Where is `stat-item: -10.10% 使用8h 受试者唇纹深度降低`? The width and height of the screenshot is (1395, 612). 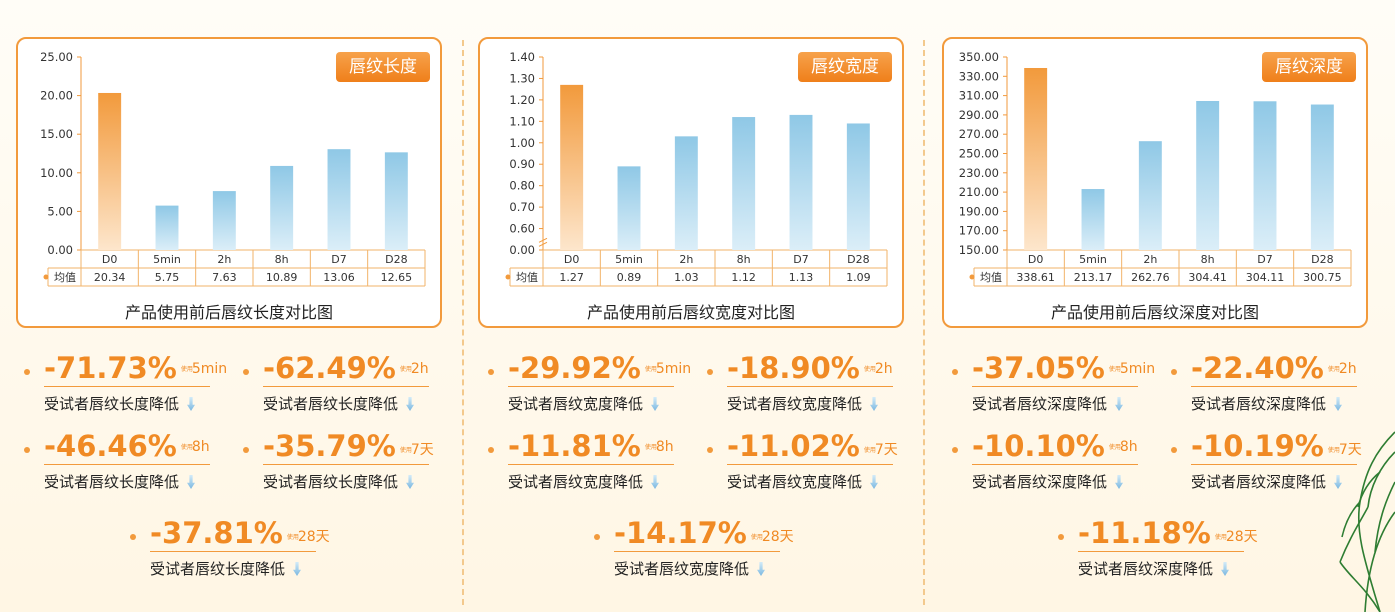 stat-item: -10.10% 使用8h 受试者唇纹深度降低 is located at coordinates (1062, 460).